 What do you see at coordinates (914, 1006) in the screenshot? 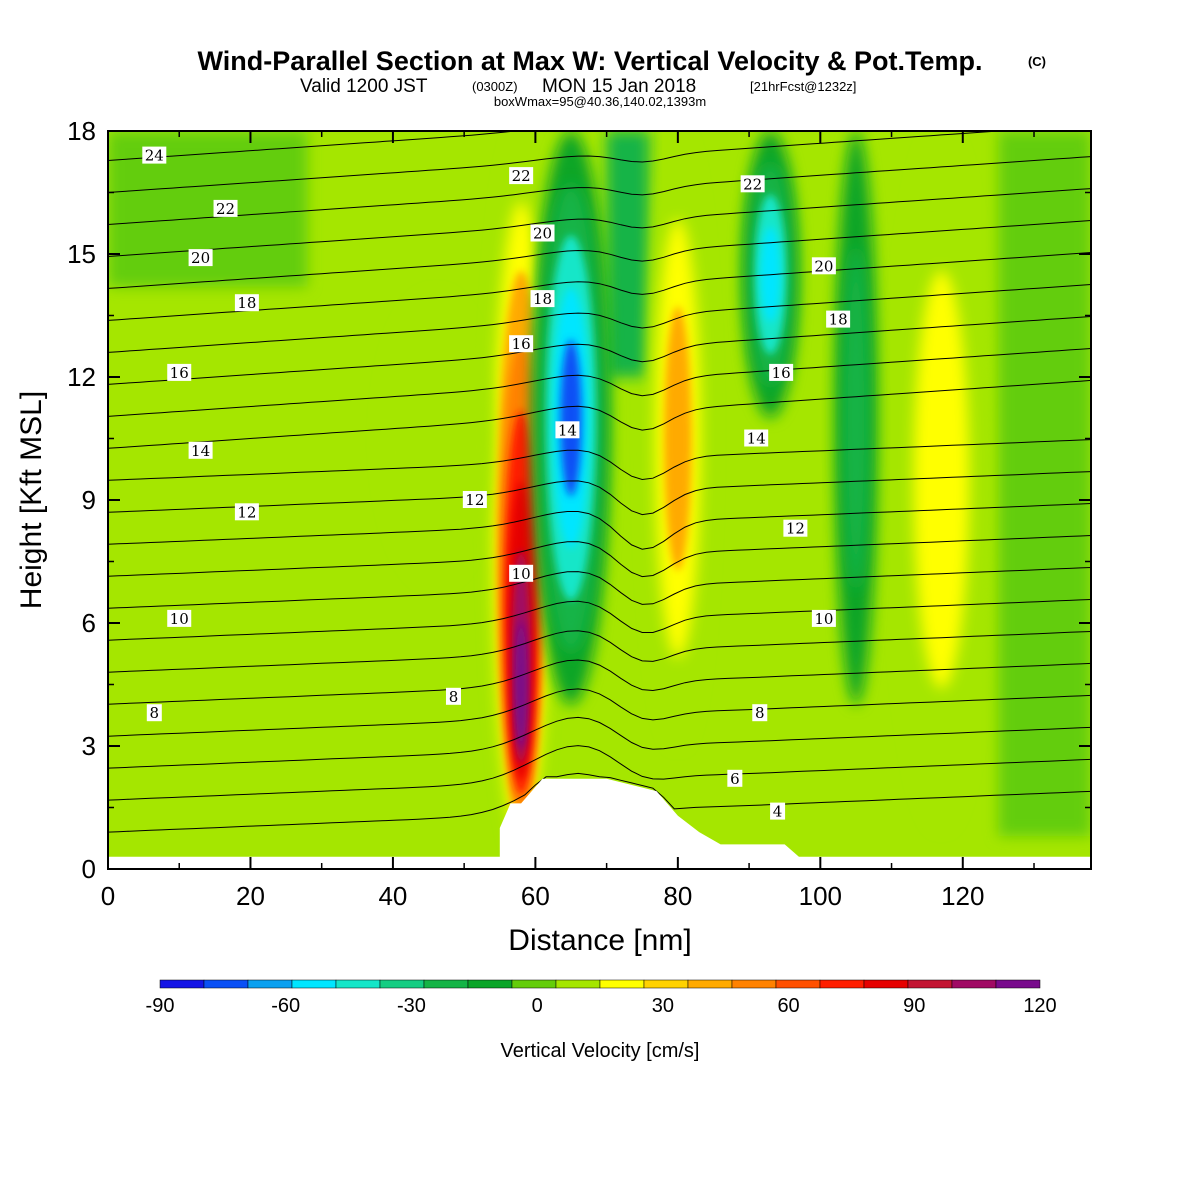
I see `colorbar-tick-label: 90` at bounding box center [914, 1006].